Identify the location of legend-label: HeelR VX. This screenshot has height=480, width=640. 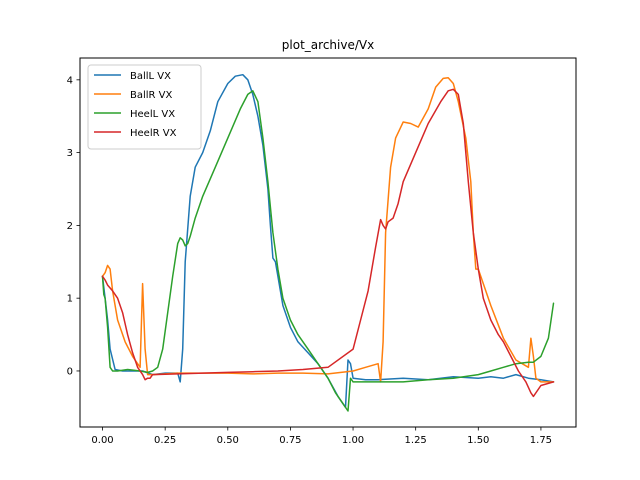
(153, 133).